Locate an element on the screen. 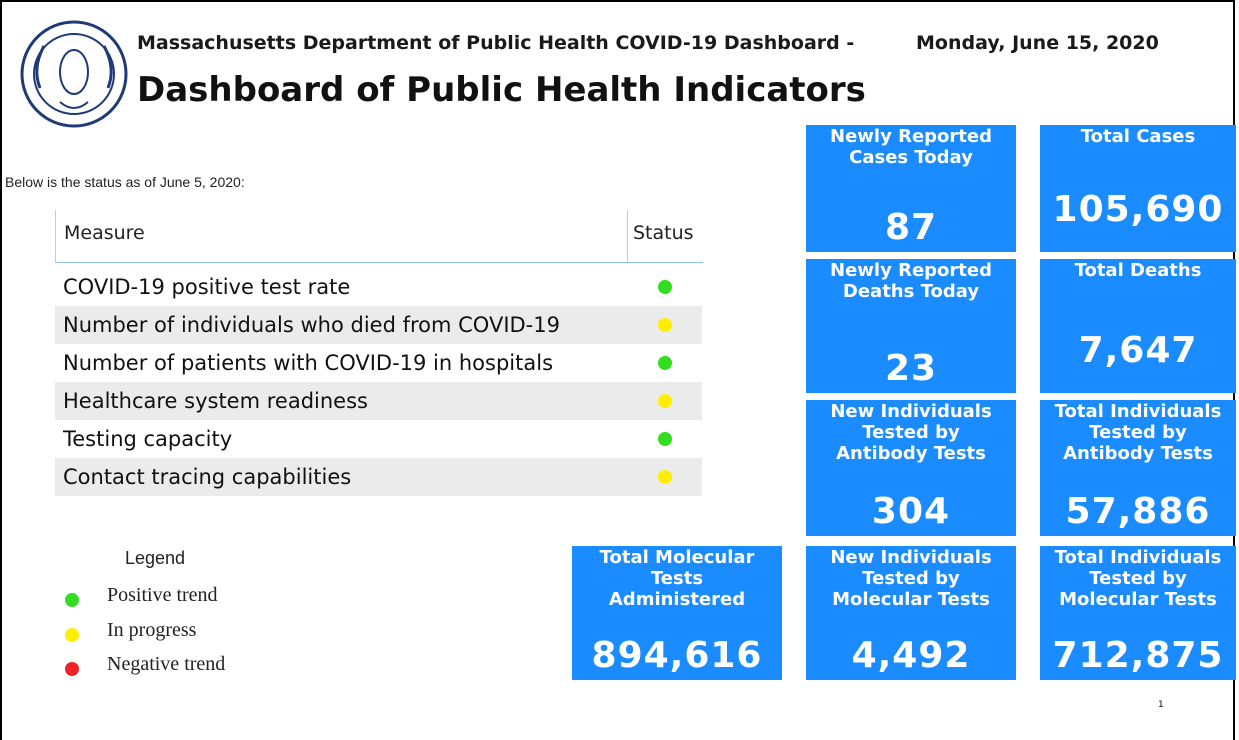  title: Dashboard of Public Health Indicators is located at coordinates (501, 90).